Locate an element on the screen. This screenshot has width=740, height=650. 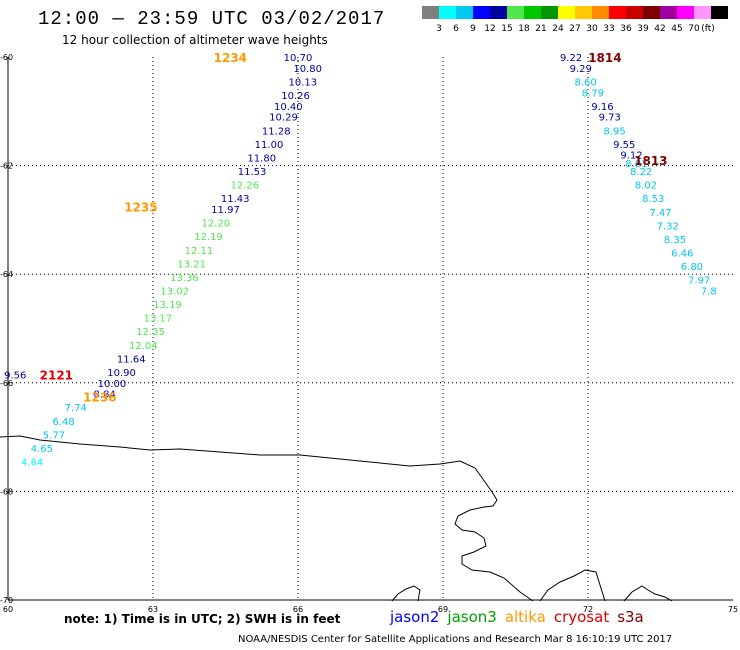
wave-height-label: 11.28 is located at coordinates (276, 131).